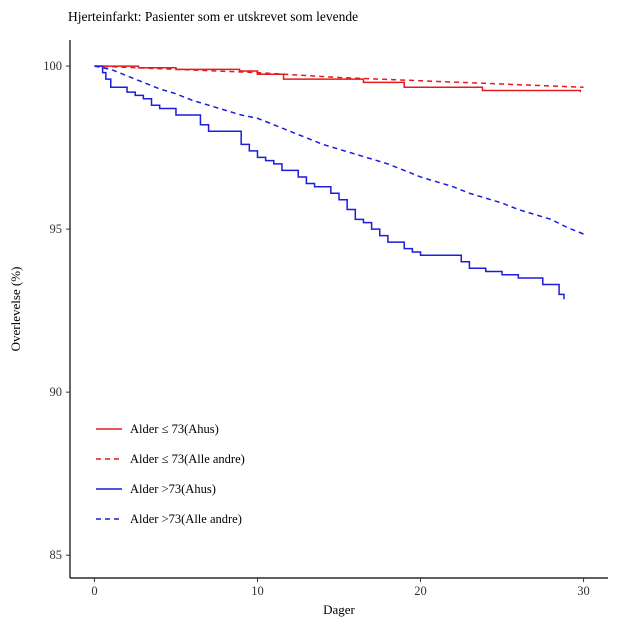  I want to click on x-tick-label: 20, so click(420, 591).